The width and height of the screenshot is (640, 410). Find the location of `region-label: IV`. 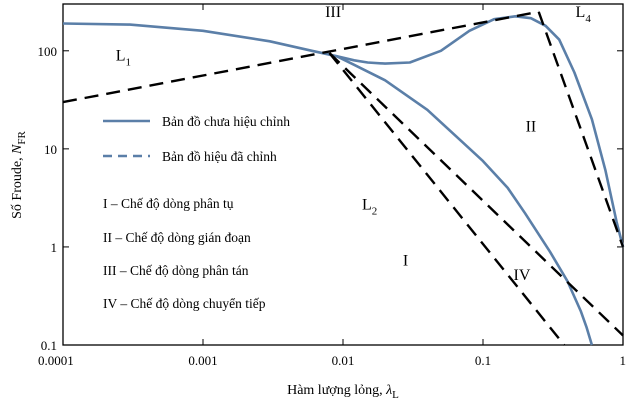

region-label: IV is located at coordinates (522, 275).